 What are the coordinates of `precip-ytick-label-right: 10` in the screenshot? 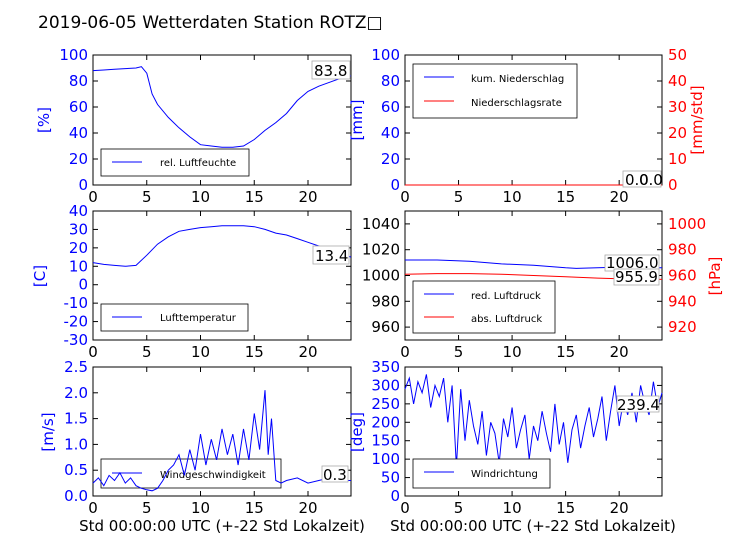 It's located at (677, 159).